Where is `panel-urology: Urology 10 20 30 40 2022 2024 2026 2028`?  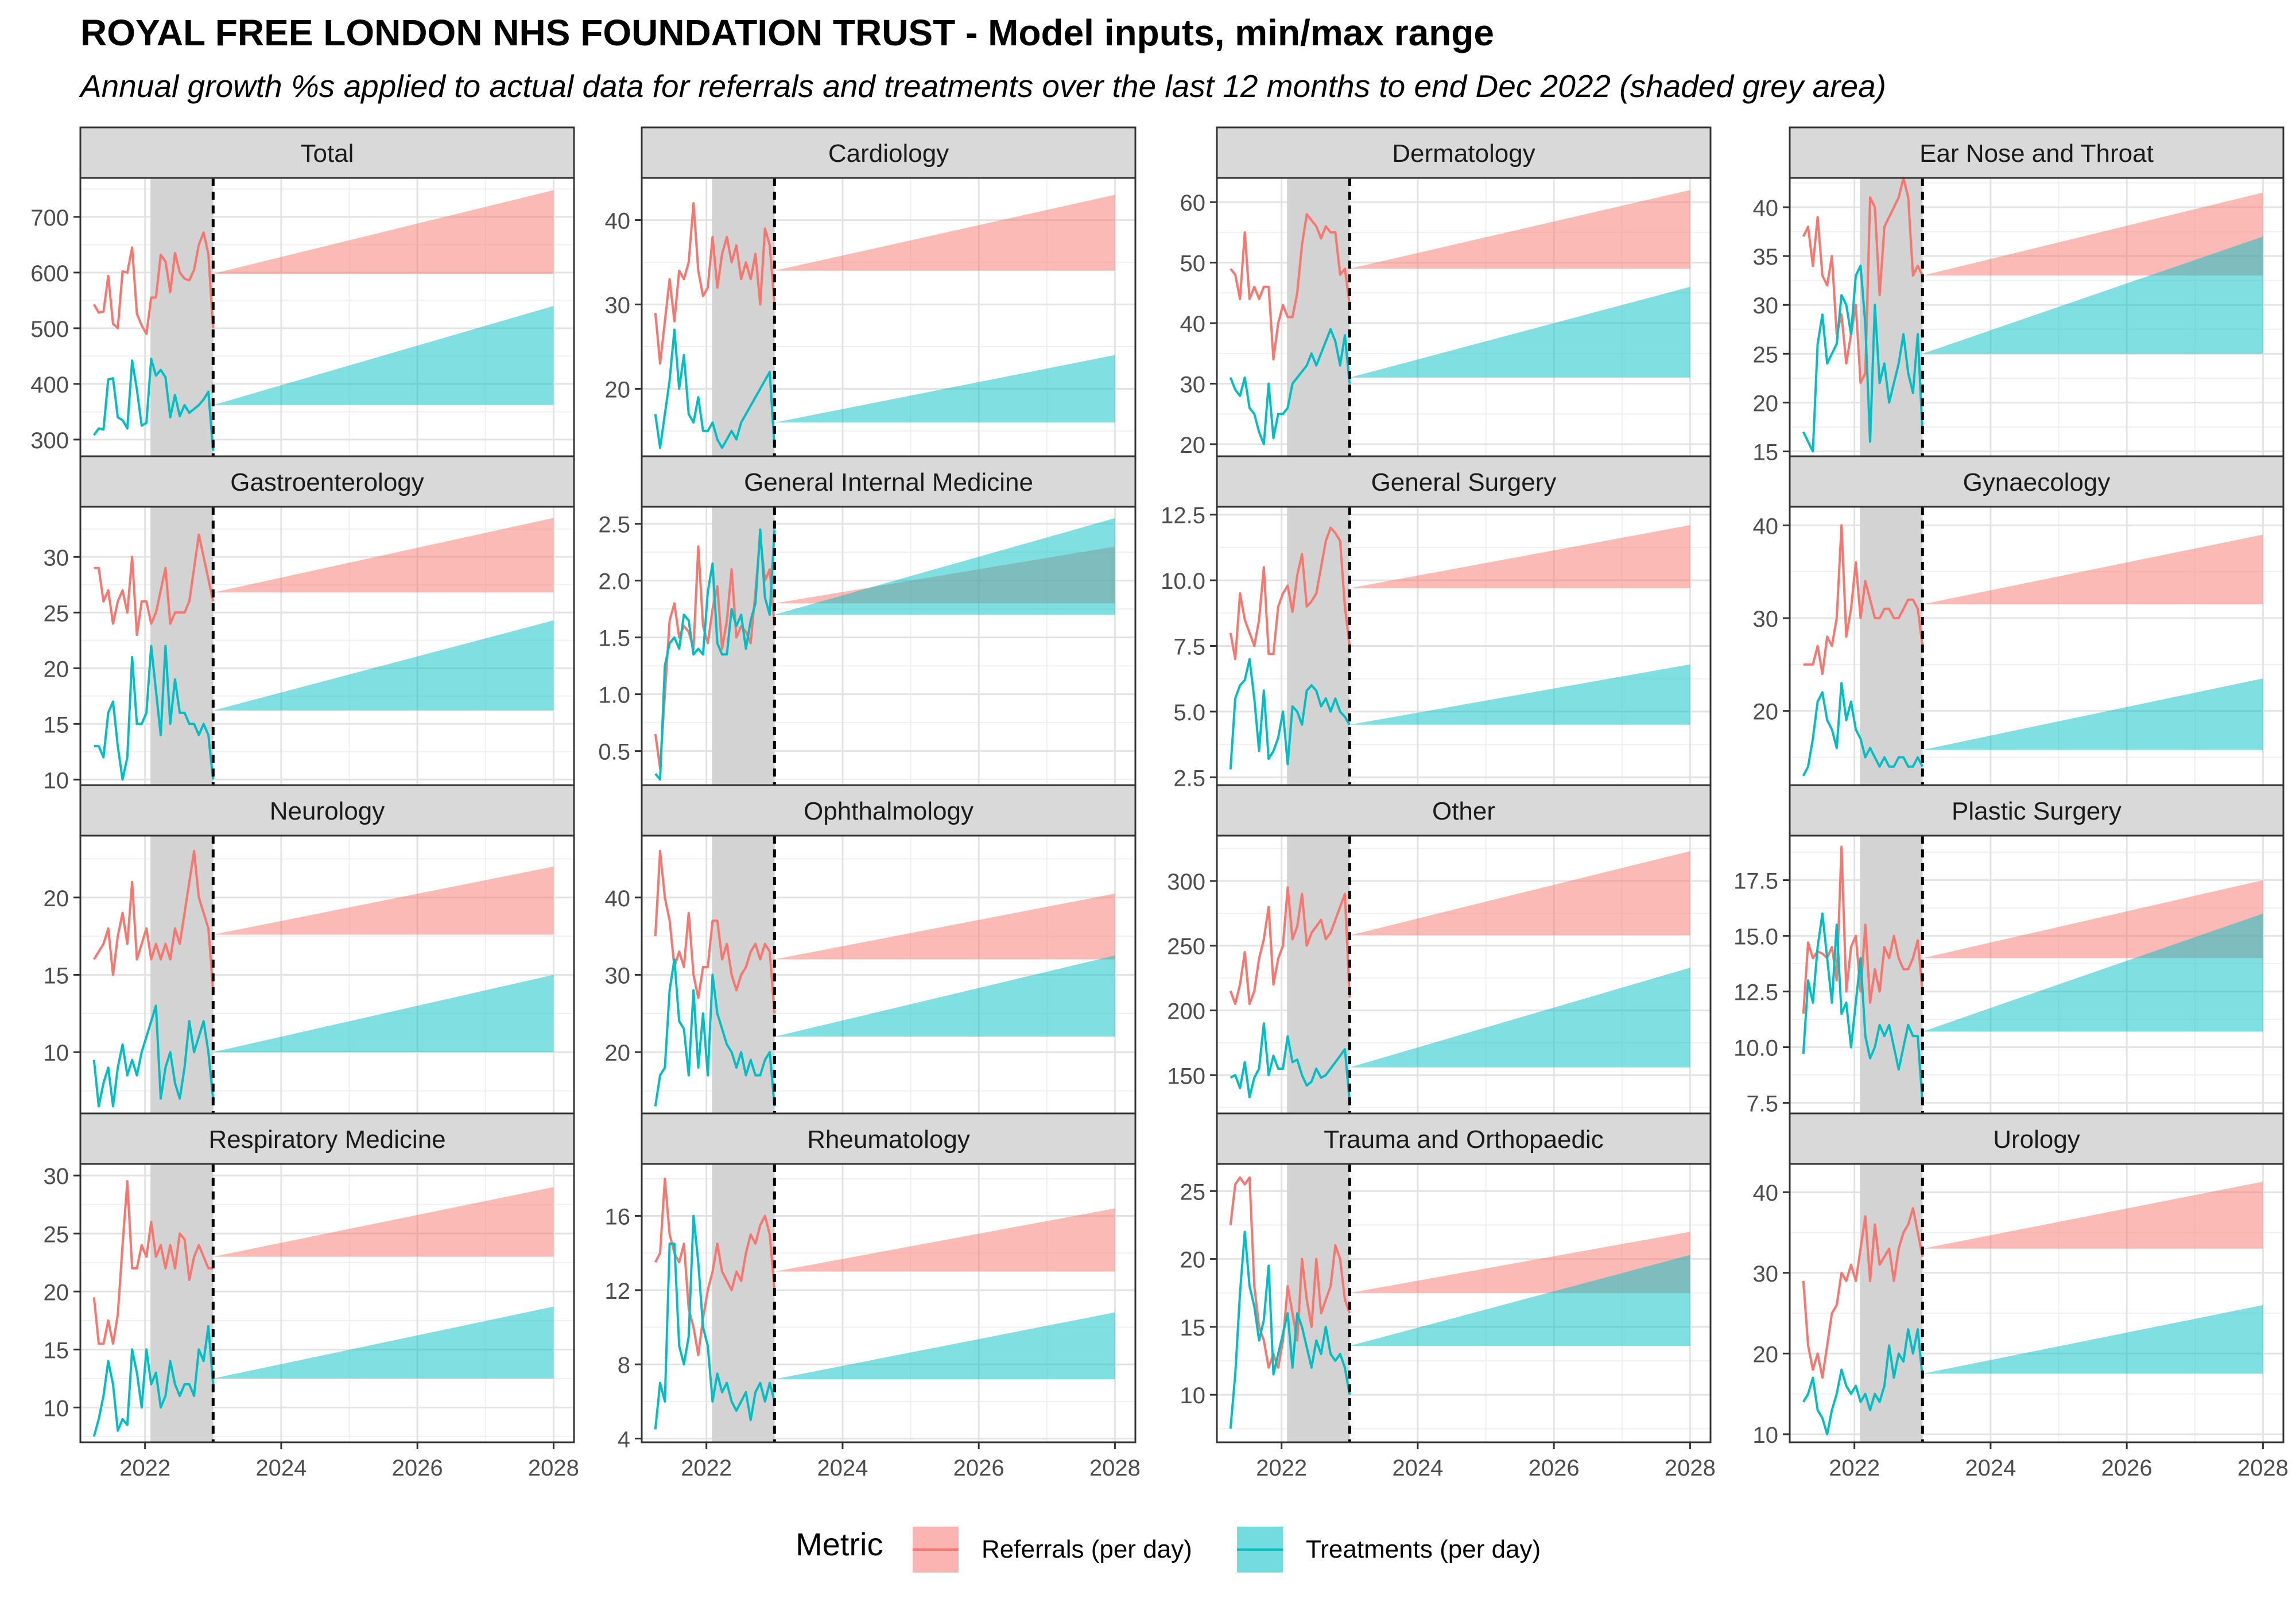 panel-urology: Urology 10 20 30 40 2022 2024 2026 2028 is located at coordinates (2021, 1296).